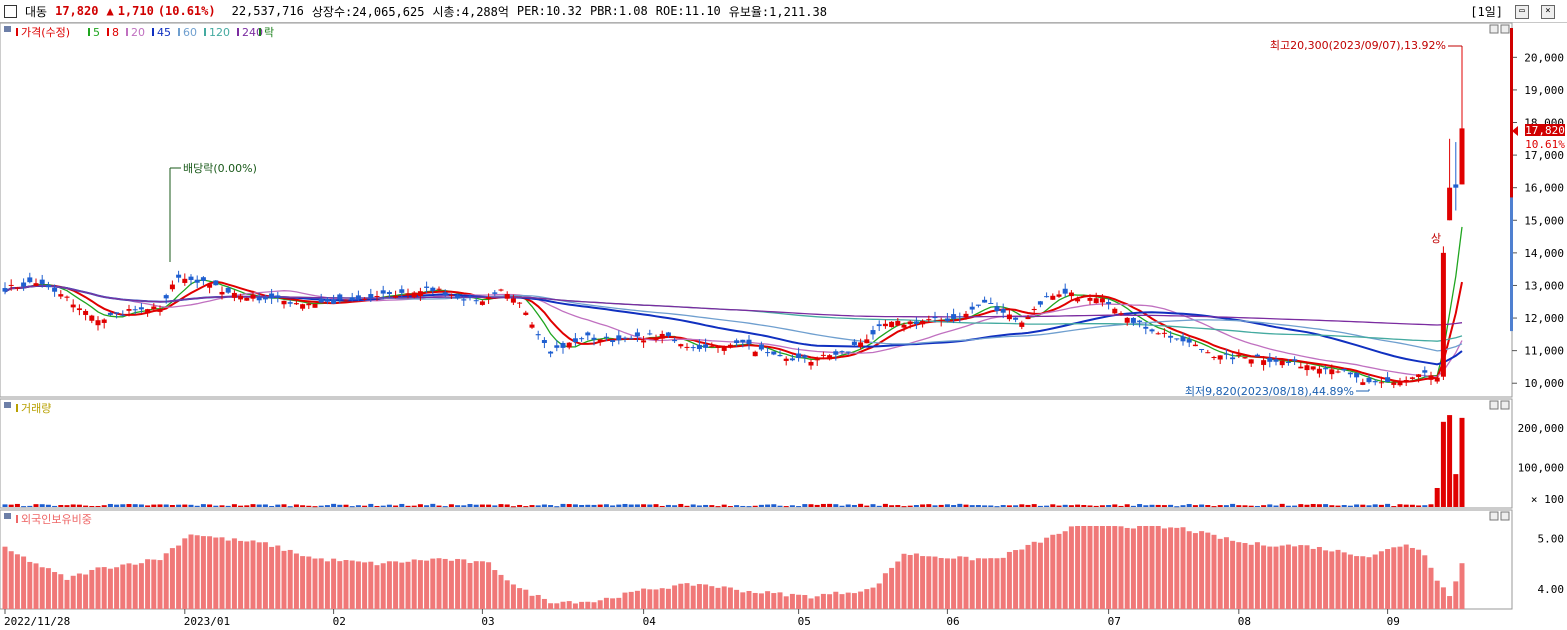  I want to click on legend-ma-swatch, so click(179, 32).